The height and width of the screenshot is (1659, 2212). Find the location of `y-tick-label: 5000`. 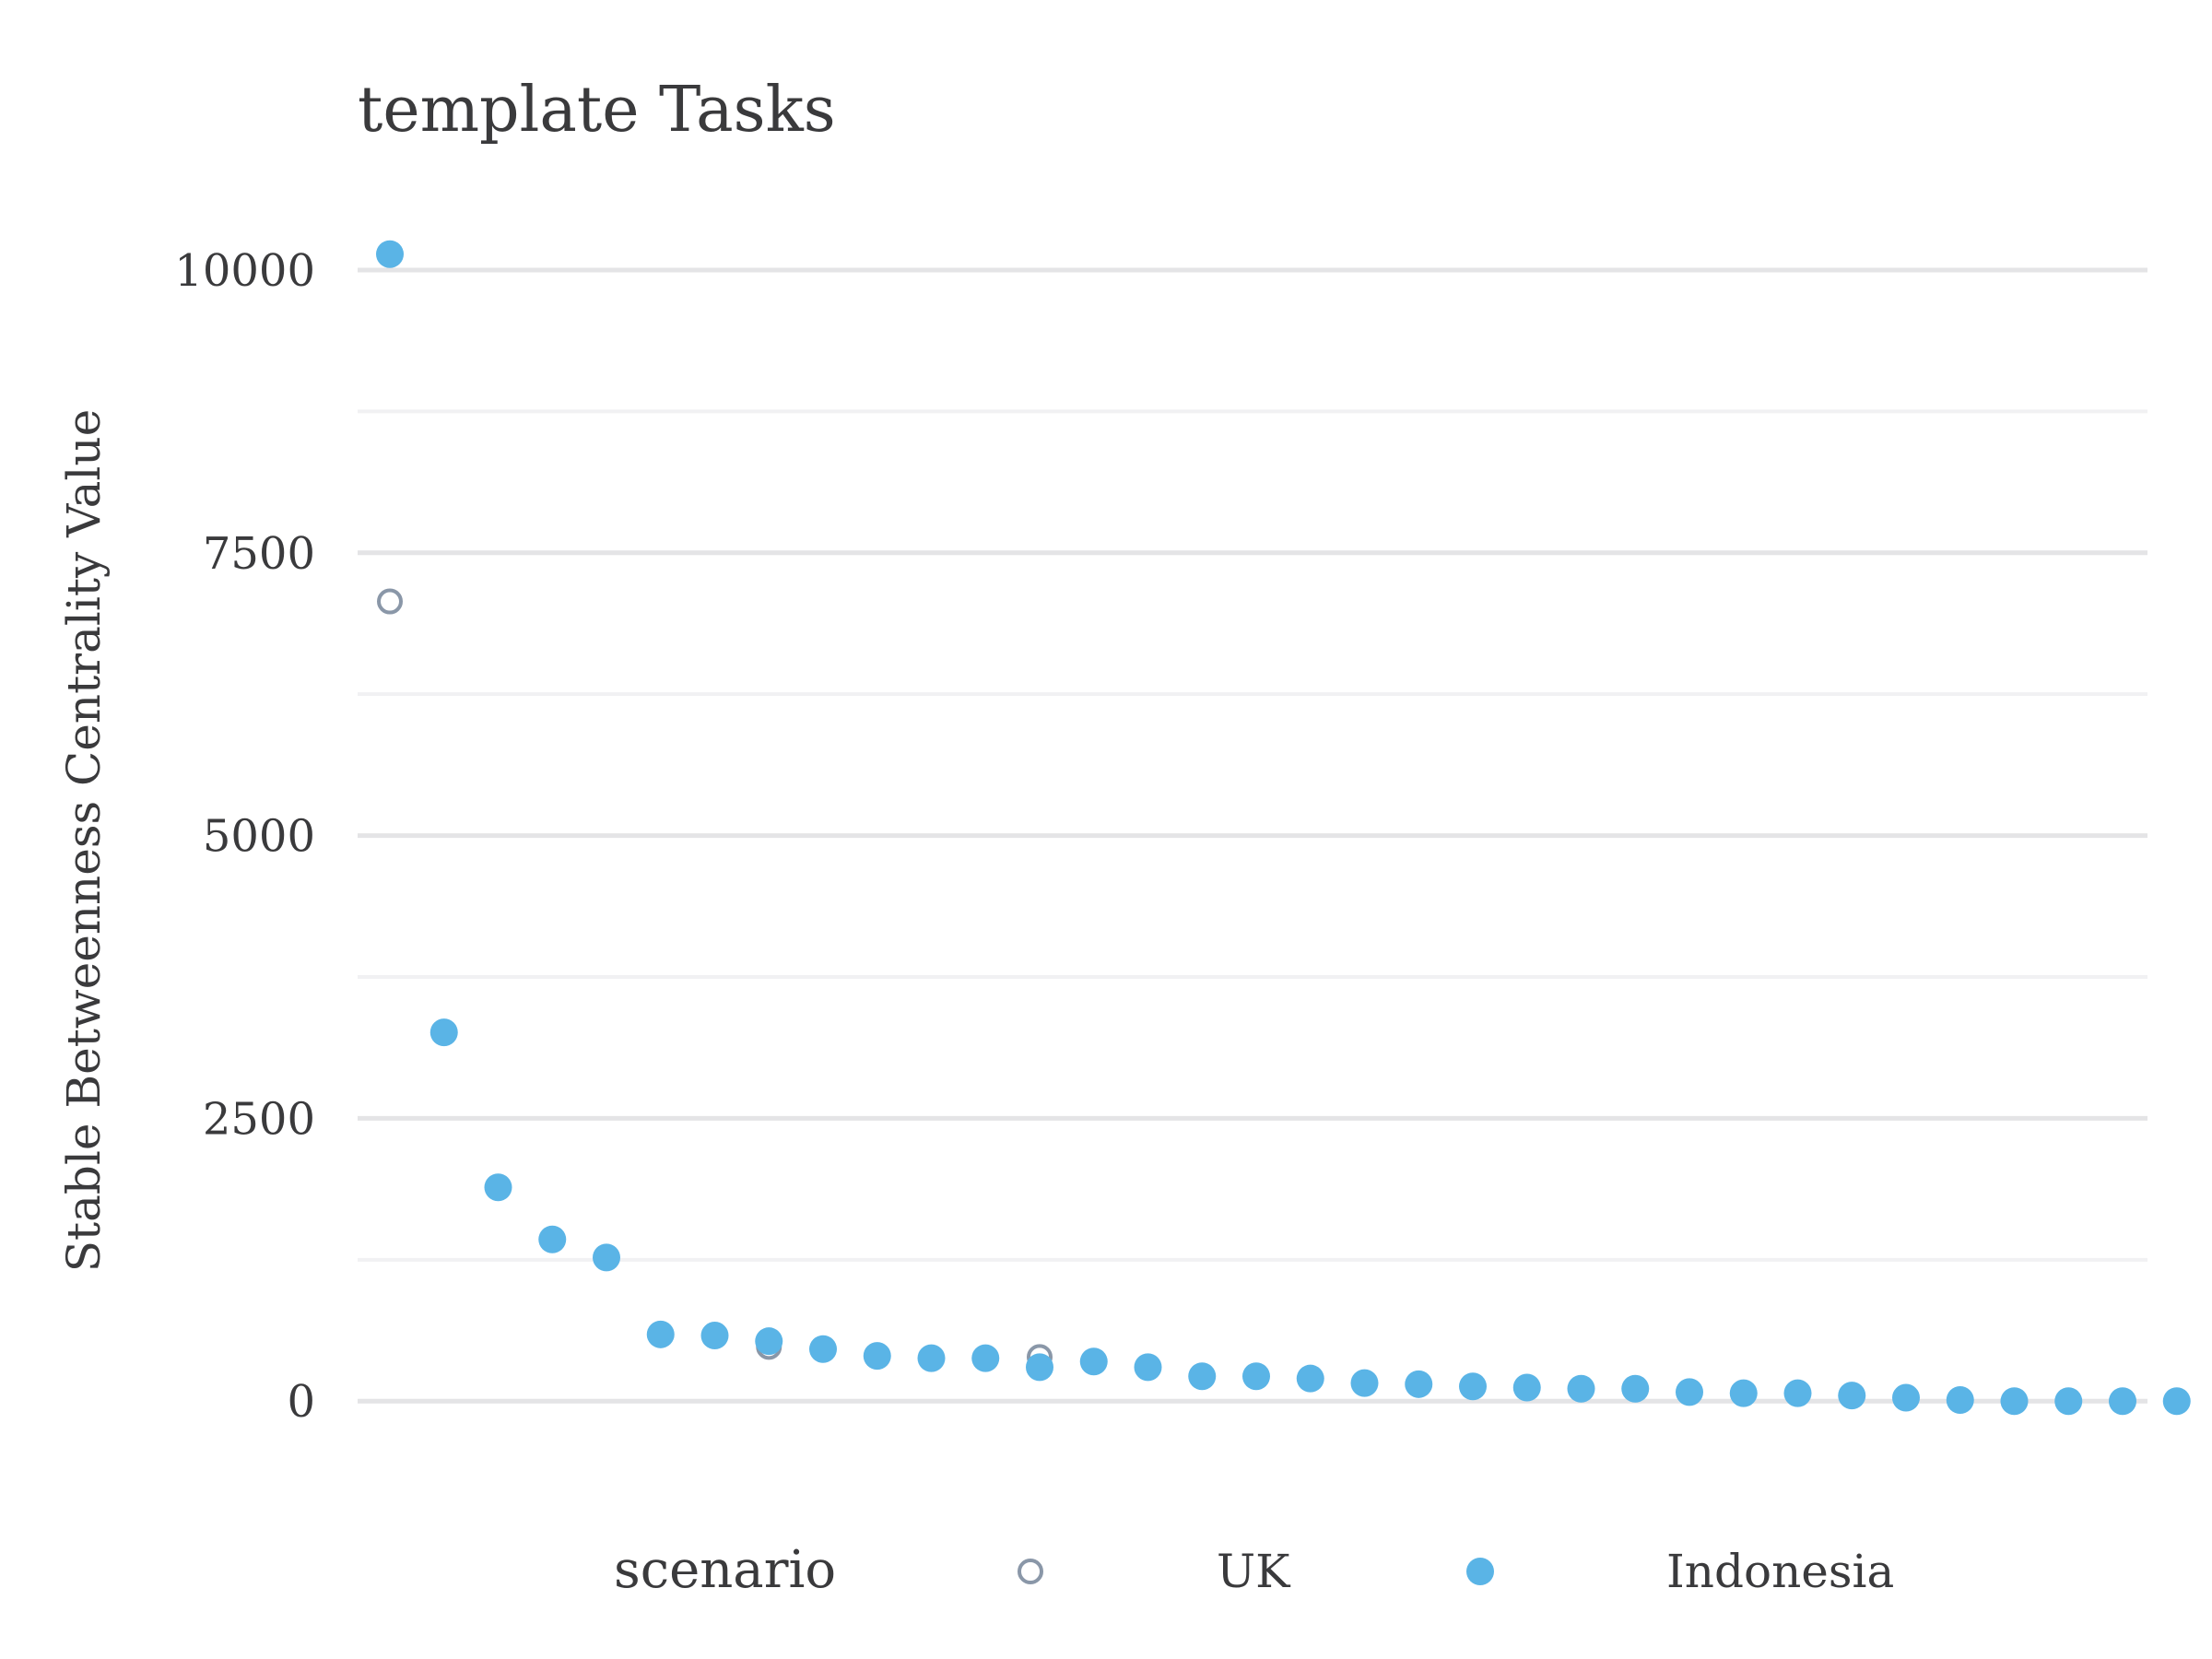

y-tick-label: 5000 is located at coordinates (259, 837).